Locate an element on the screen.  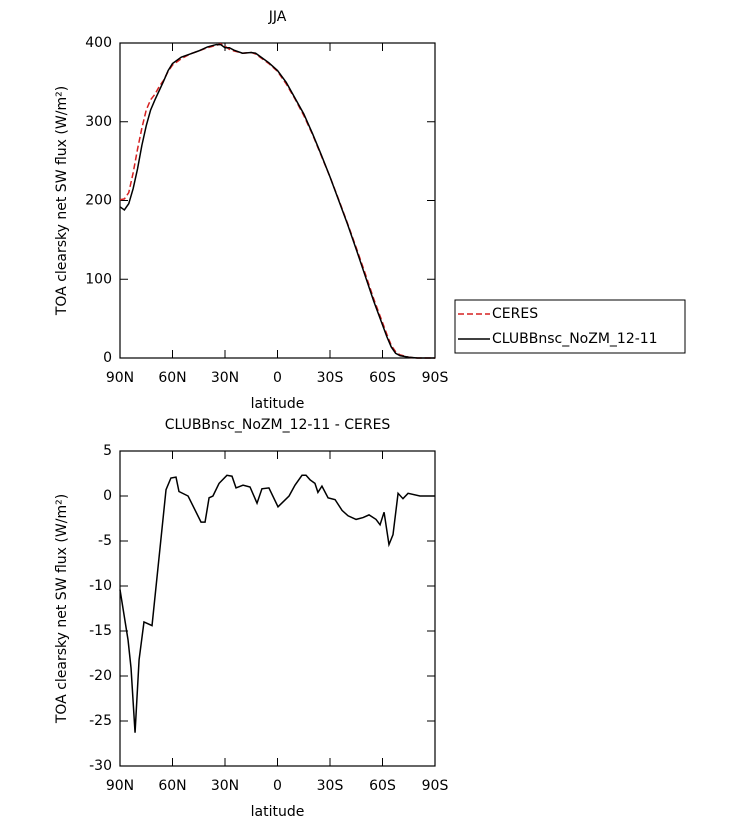
legend-box is located at coordinates (570, 326).